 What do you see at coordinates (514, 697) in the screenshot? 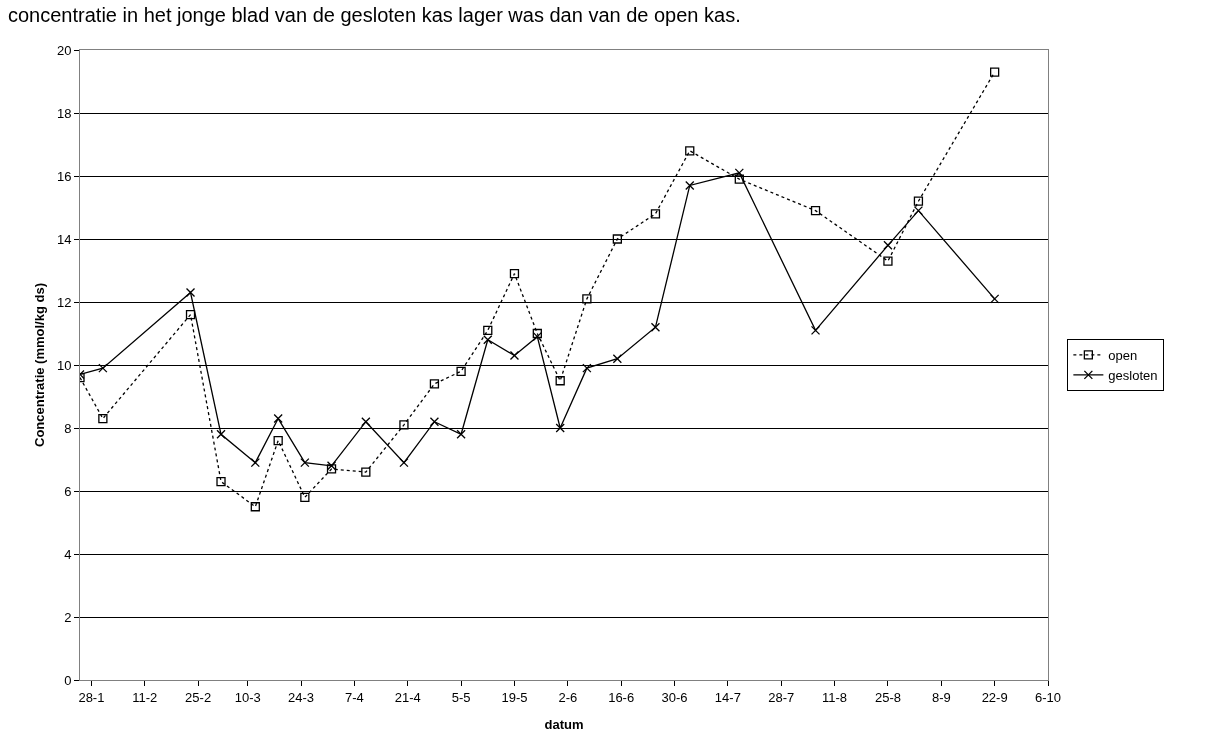
I see `x-tick-label: 19-5` at bounding box center [514, 697].